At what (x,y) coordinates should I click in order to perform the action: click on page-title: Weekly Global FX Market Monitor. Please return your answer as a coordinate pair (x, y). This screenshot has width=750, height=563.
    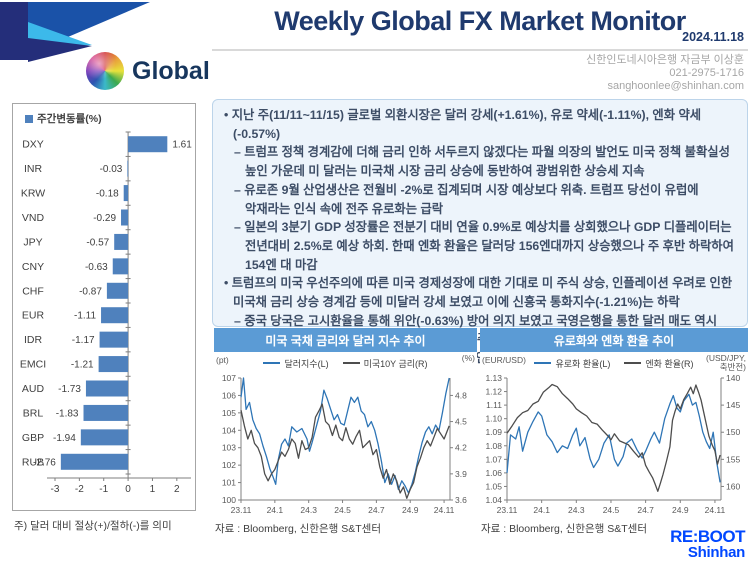
    Looking at the image, I should click on (480, 21).